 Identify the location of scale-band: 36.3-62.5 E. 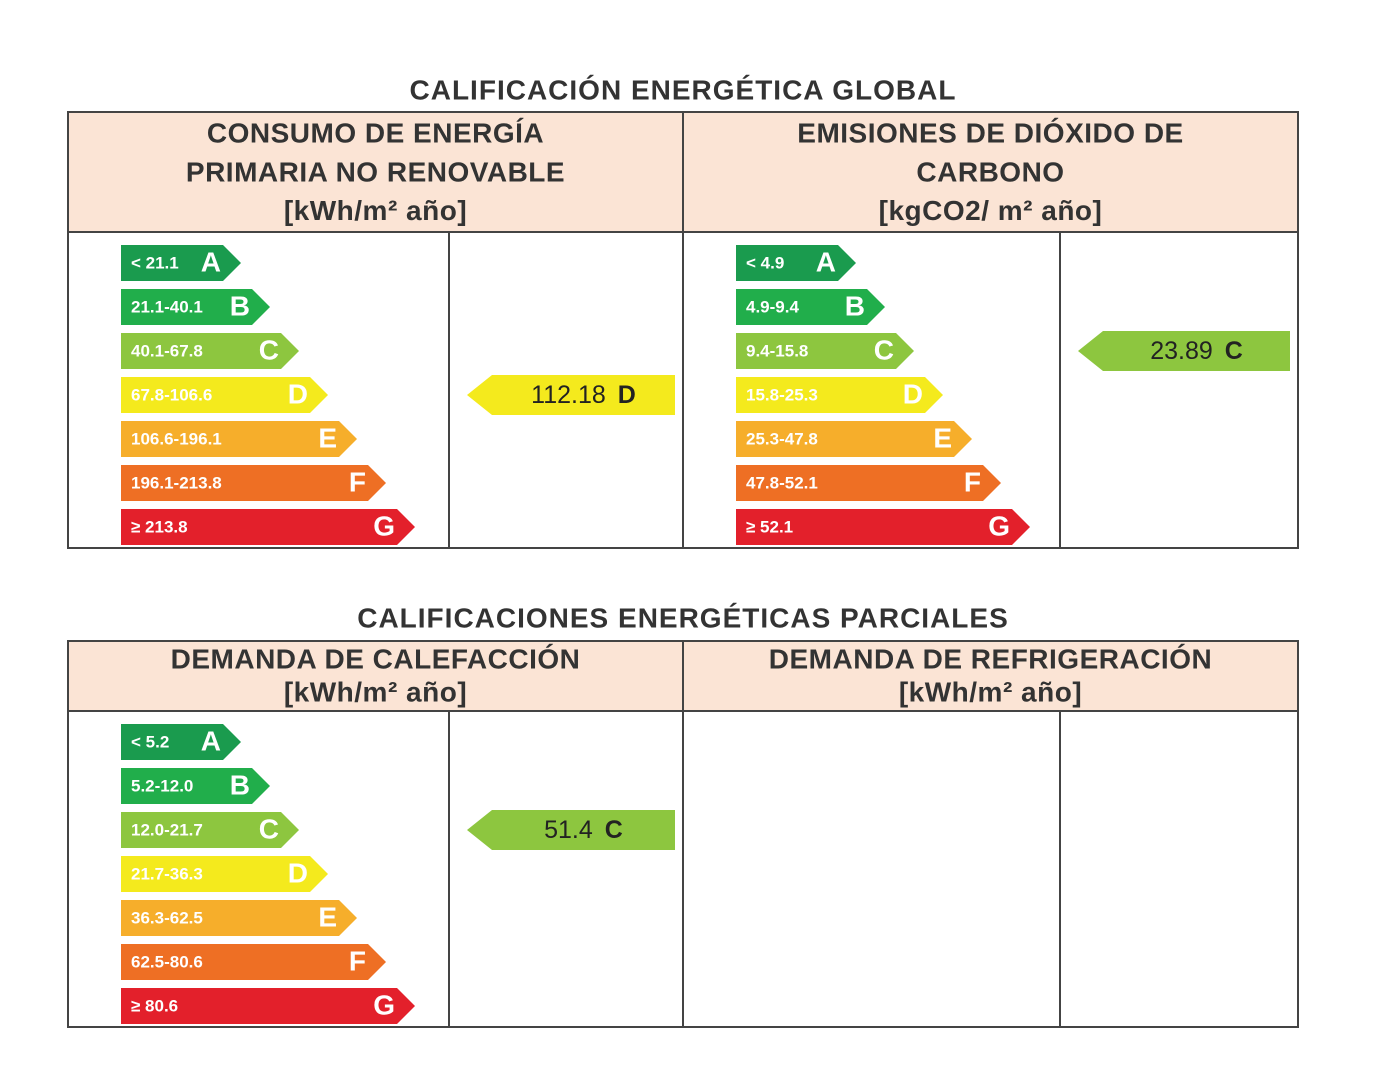
(239, 918).